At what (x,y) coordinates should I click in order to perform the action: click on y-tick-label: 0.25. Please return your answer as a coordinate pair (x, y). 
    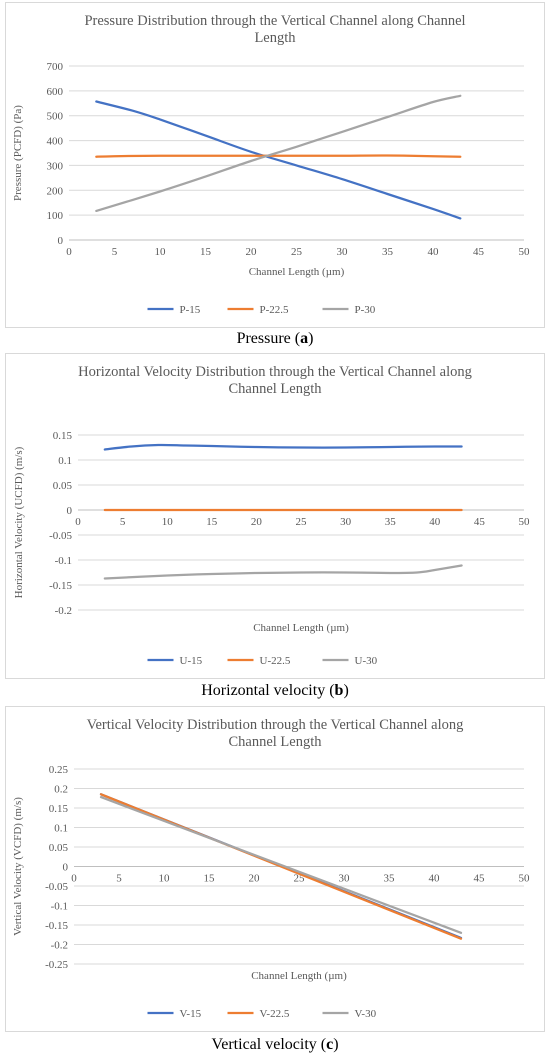
    Looking at the image, I should click on (59, 770).